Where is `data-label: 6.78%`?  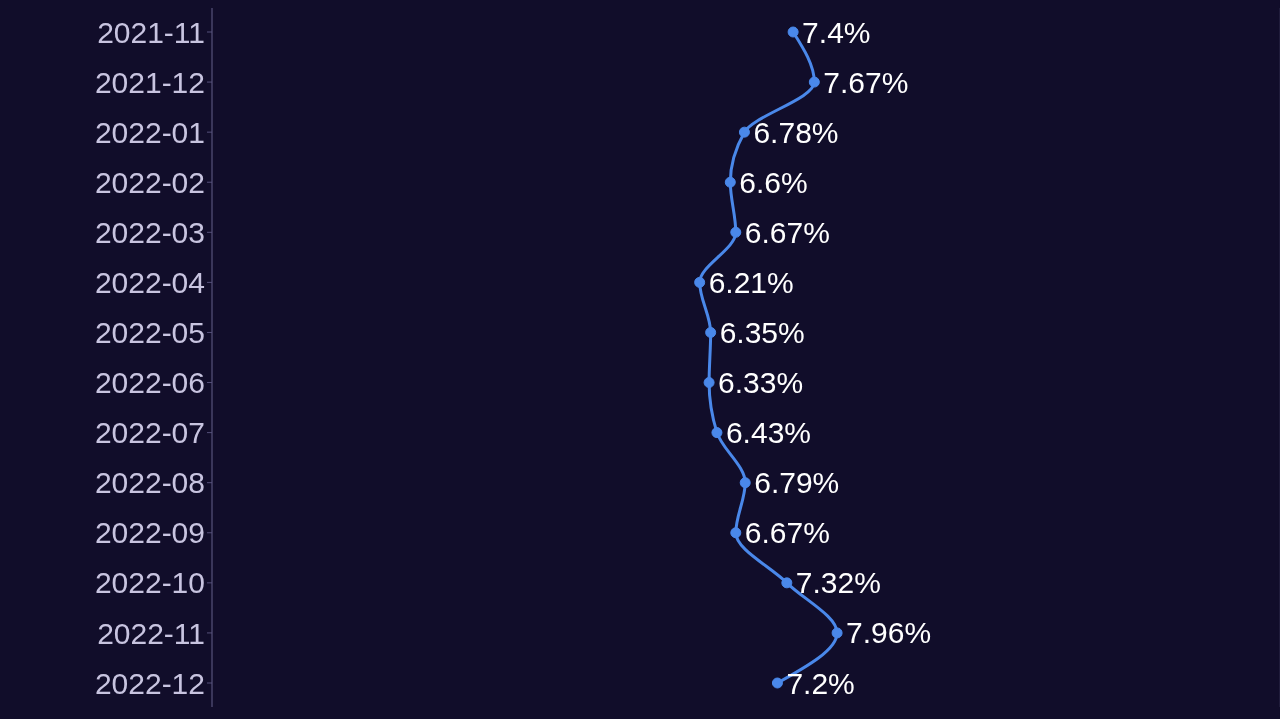 data-label: 6.78% is located at coordinates (796, 132).